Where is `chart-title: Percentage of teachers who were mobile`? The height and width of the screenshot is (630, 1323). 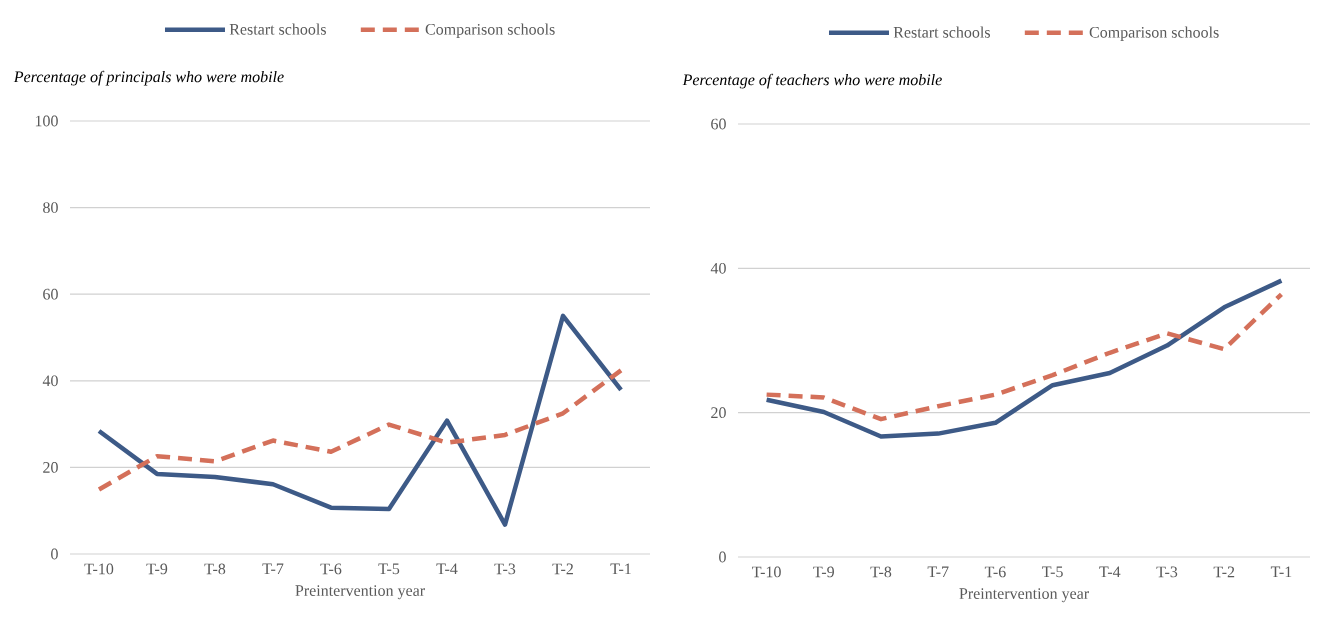
chart-title: Percentage of teachers who were mobile is located at coordinates (812, 81).